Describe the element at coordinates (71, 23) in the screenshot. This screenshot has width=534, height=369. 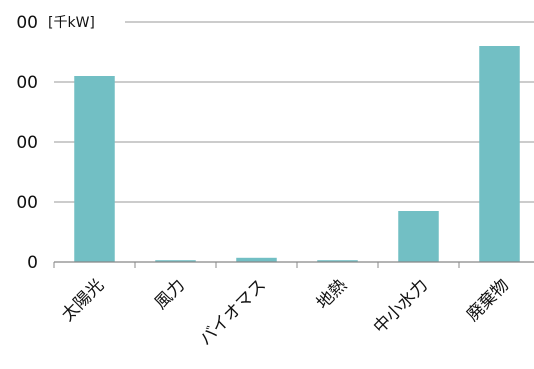
I see `unit-label: [千kW]` at that location.